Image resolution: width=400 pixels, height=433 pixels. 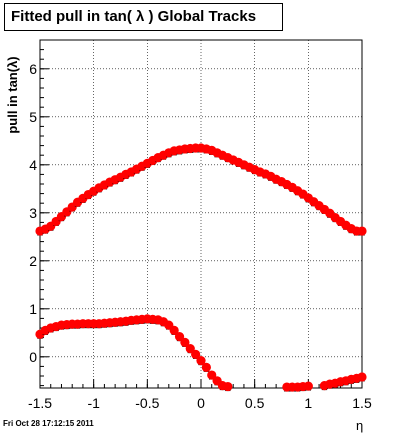 What do you see at coordinates (33, 165) in the screenshot?
I see `y-tick-label: 4` at bounding box center [33, 165].